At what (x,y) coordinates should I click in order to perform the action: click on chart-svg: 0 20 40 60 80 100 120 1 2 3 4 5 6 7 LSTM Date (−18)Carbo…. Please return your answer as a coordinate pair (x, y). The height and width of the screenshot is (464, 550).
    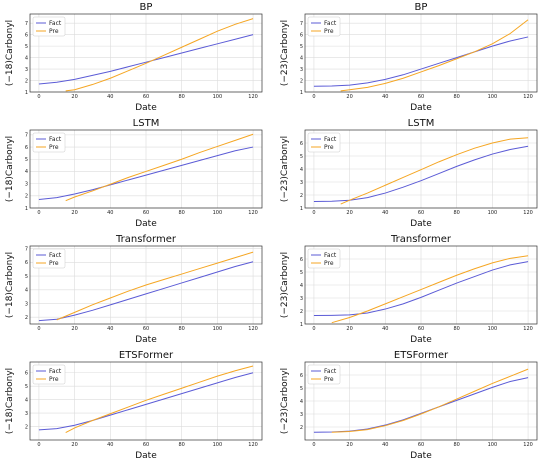
    Looking at the image, I should click on (134, 173).